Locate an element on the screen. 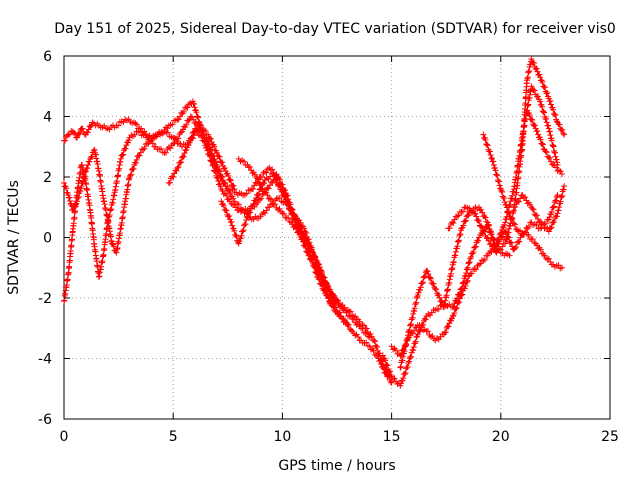 This screenshot has width=640, height=480. series-prn-c is located at coordinates (149, 189).